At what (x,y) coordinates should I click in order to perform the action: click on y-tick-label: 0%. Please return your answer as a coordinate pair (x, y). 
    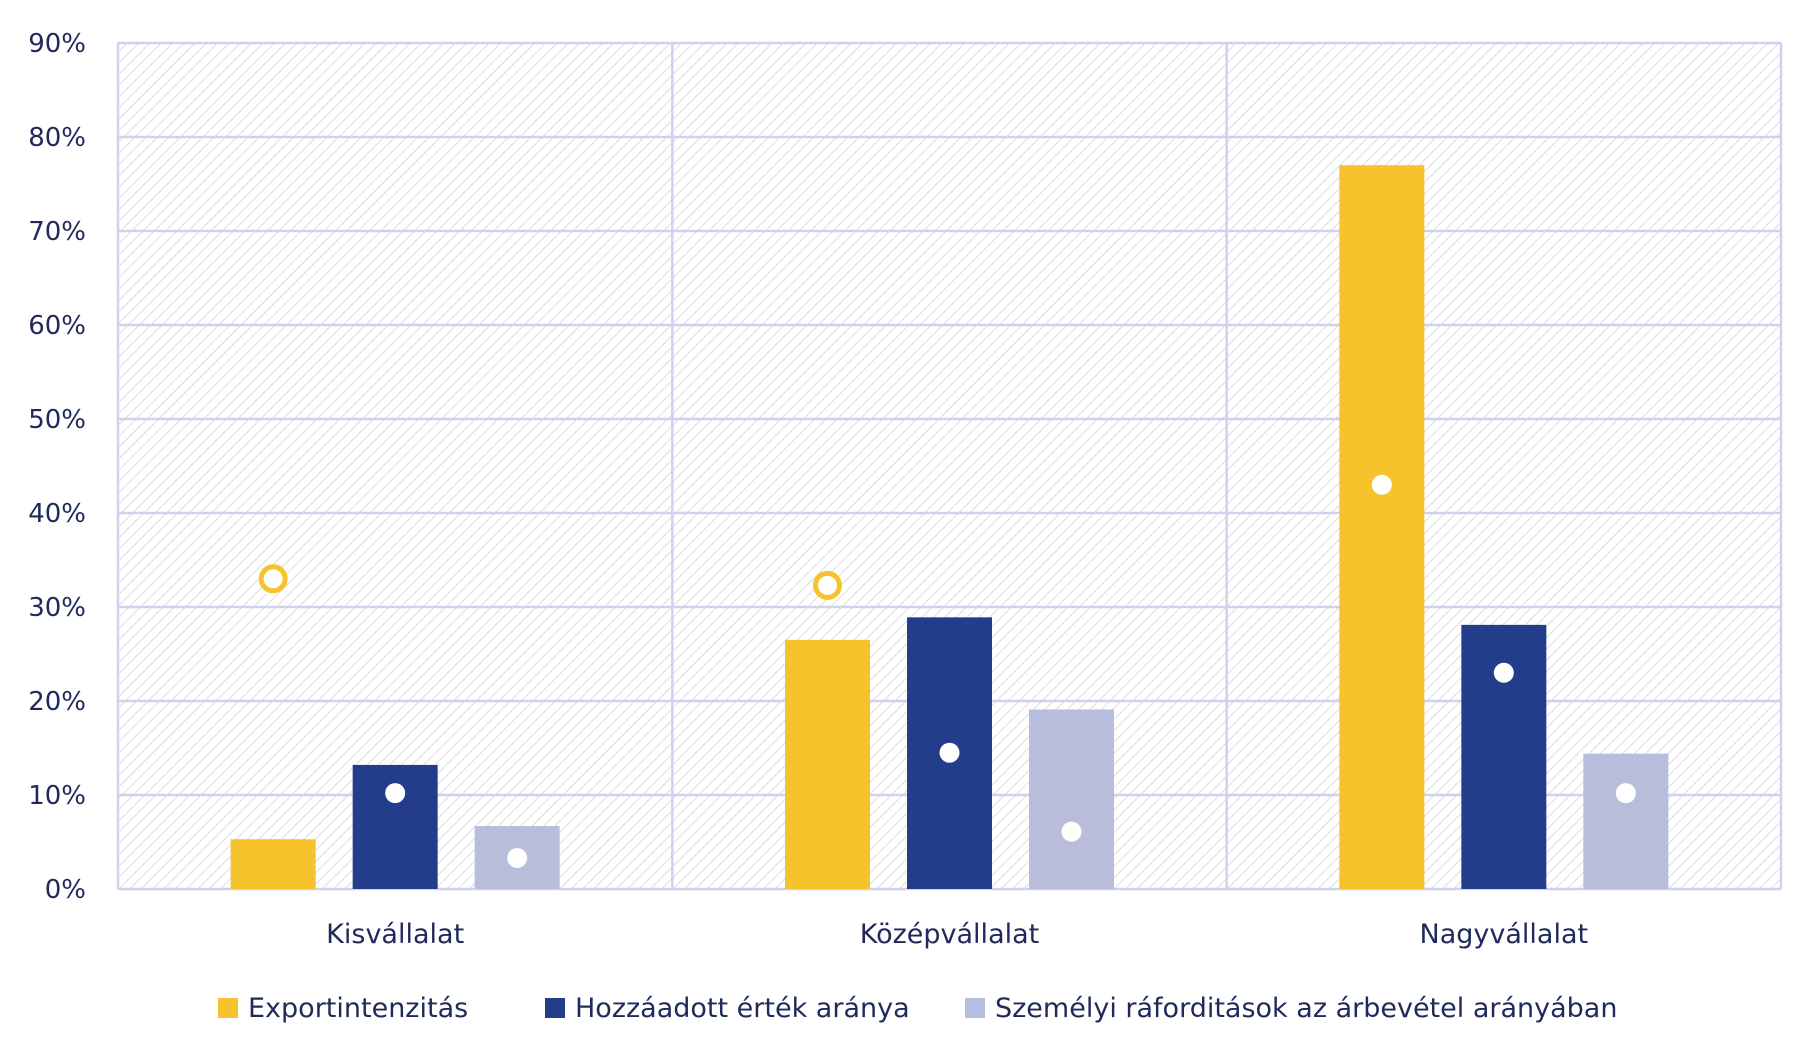
    Looking at the image, I should click on (65, 890).